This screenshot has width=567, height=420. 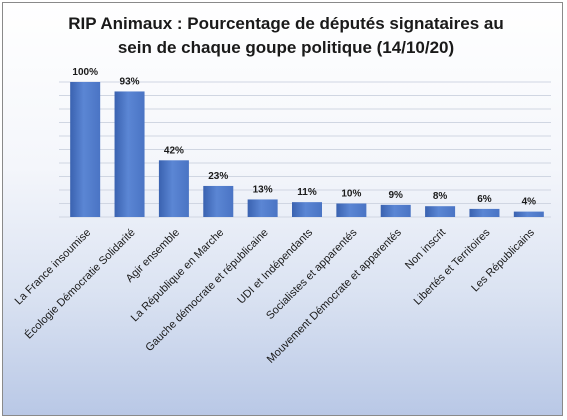 I want to click on category-label: Libertés et Territoires, so click(x=452, y=266).